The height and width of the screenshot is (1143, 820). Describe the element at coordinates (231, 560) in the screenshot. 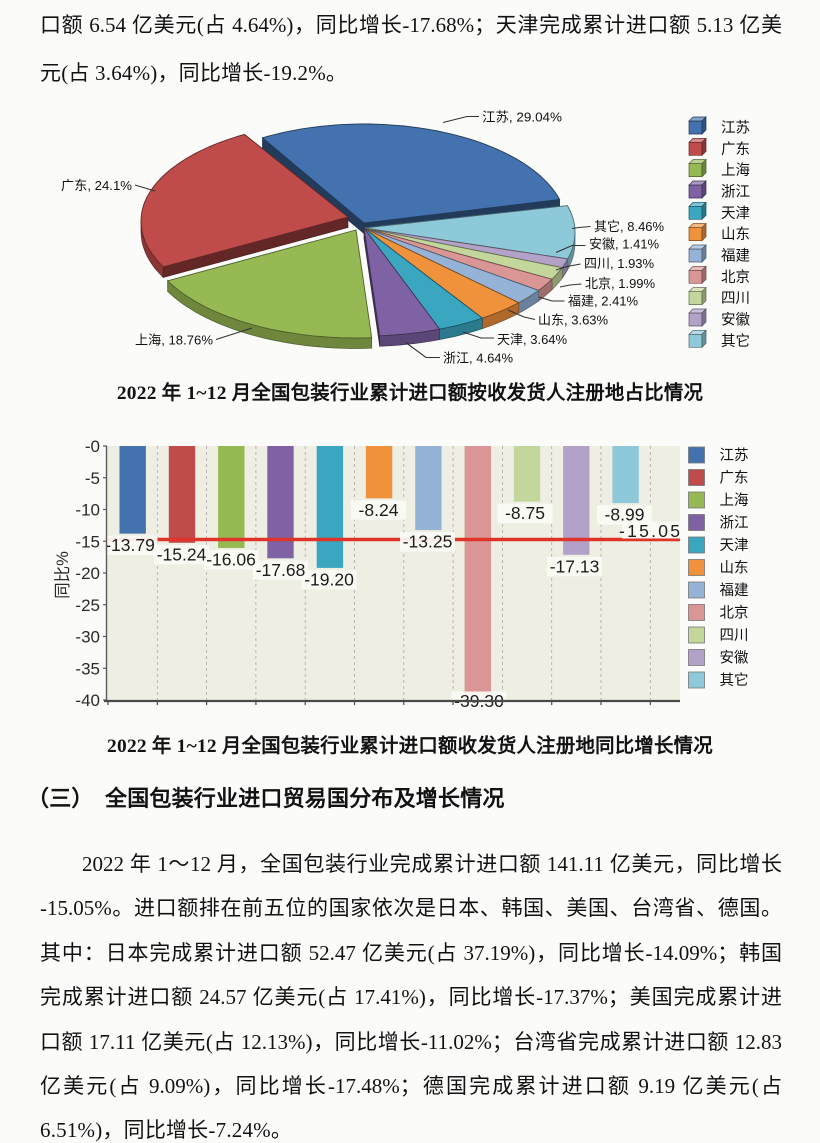

I see `svg-text: -16.06` at that location.